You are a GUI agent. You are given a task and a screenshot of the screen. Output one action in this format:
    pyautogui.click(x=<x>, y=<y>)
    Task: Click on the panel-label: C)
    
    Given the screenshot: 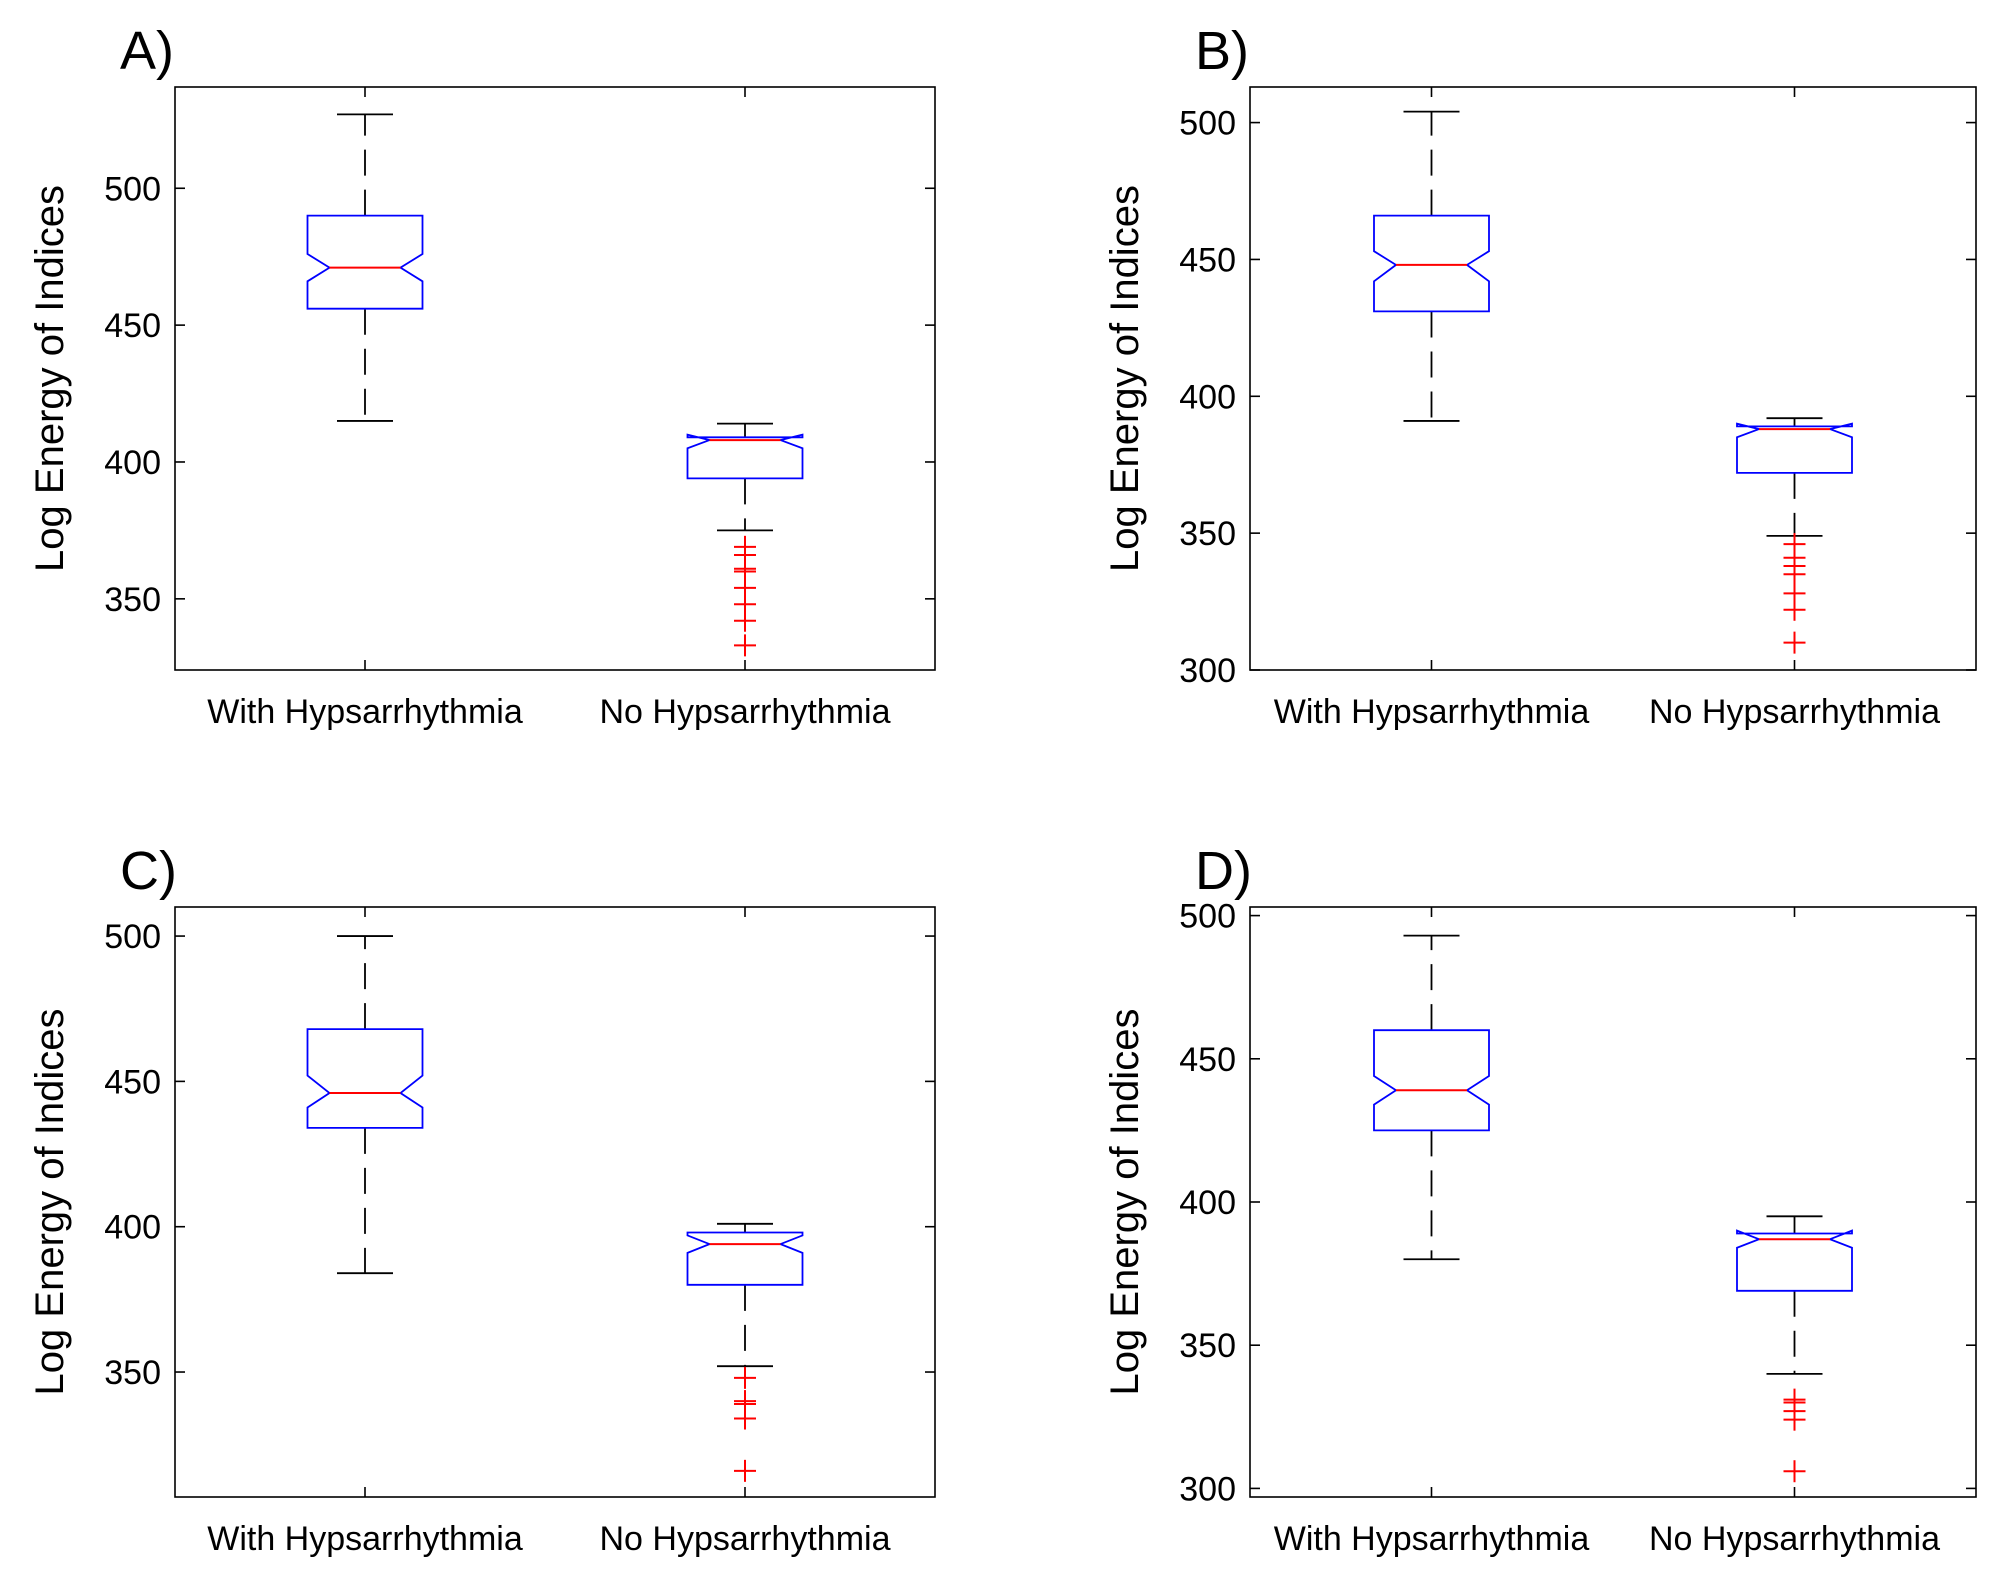 What is the action you would take?
    pyautogui.click(x=148, y=871)
    